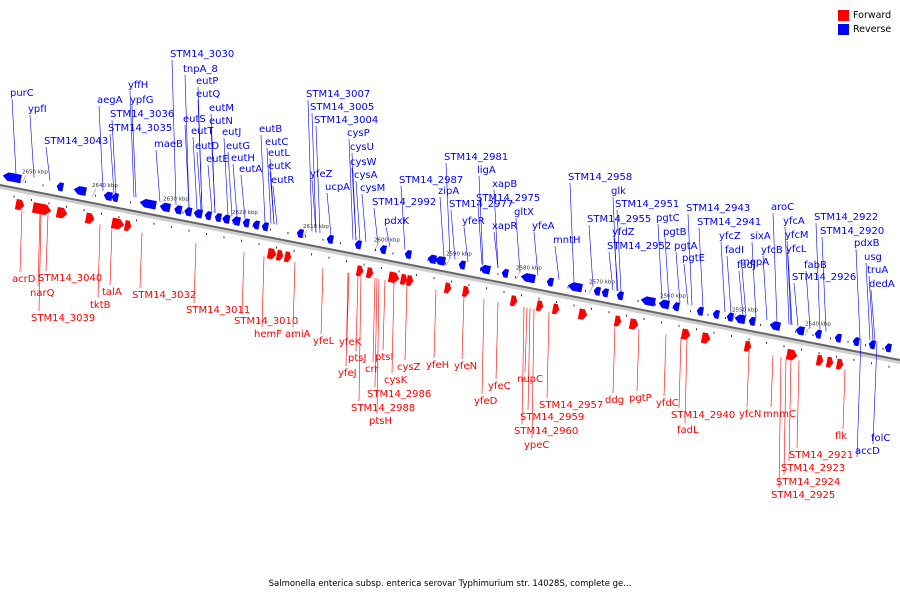 The image size is (900, 600). Describe the element at coordinates (105, 186) in the screenshot. I see `scale-tick-label: 2640 kbp` at that location.